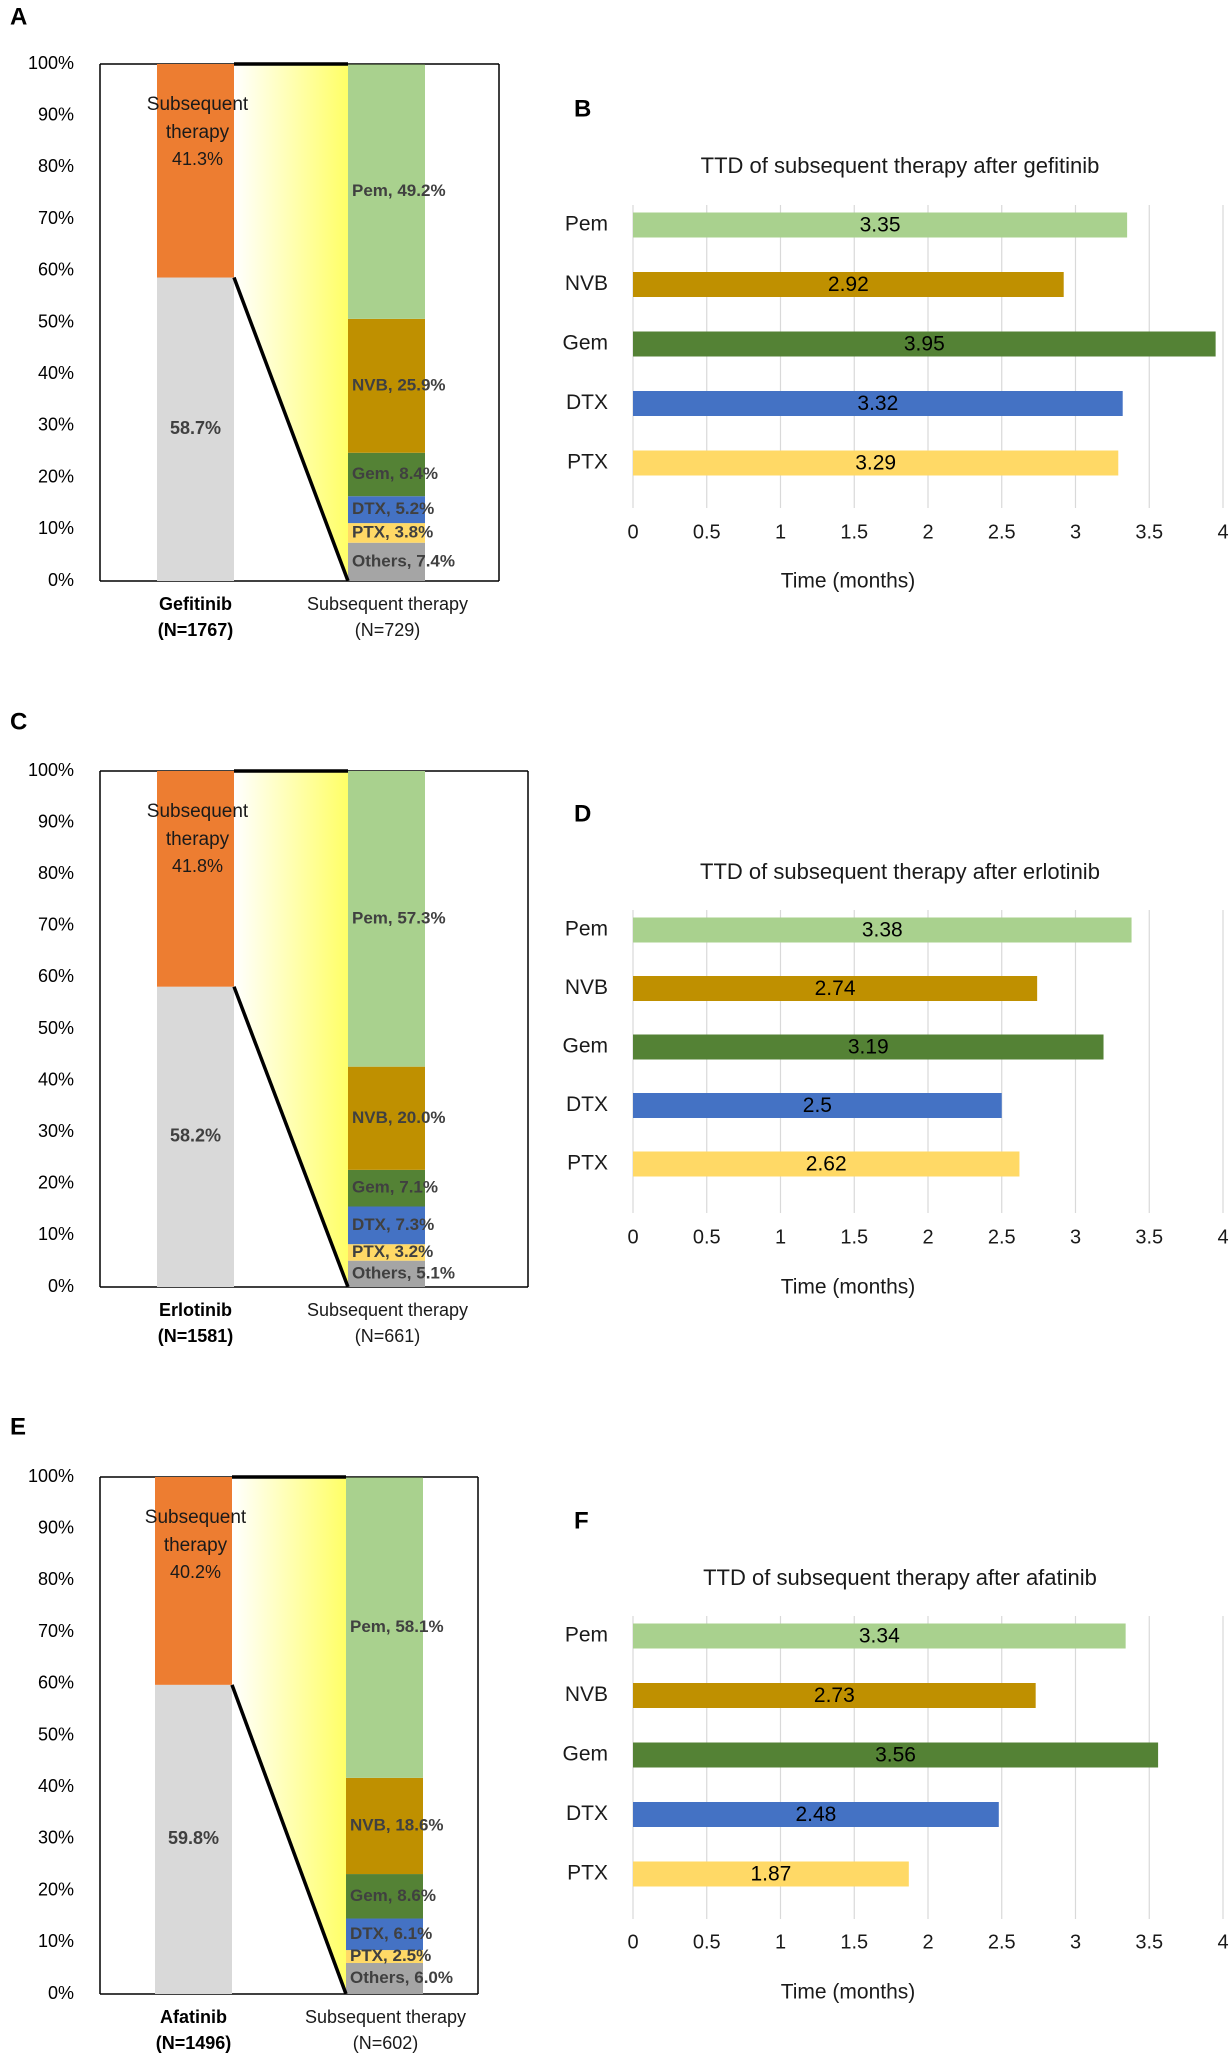  Describe the element at coordinates (397, 1824) in the screenshot. I see `right-bar-segment-label: NVB, 18.6%` at that location.